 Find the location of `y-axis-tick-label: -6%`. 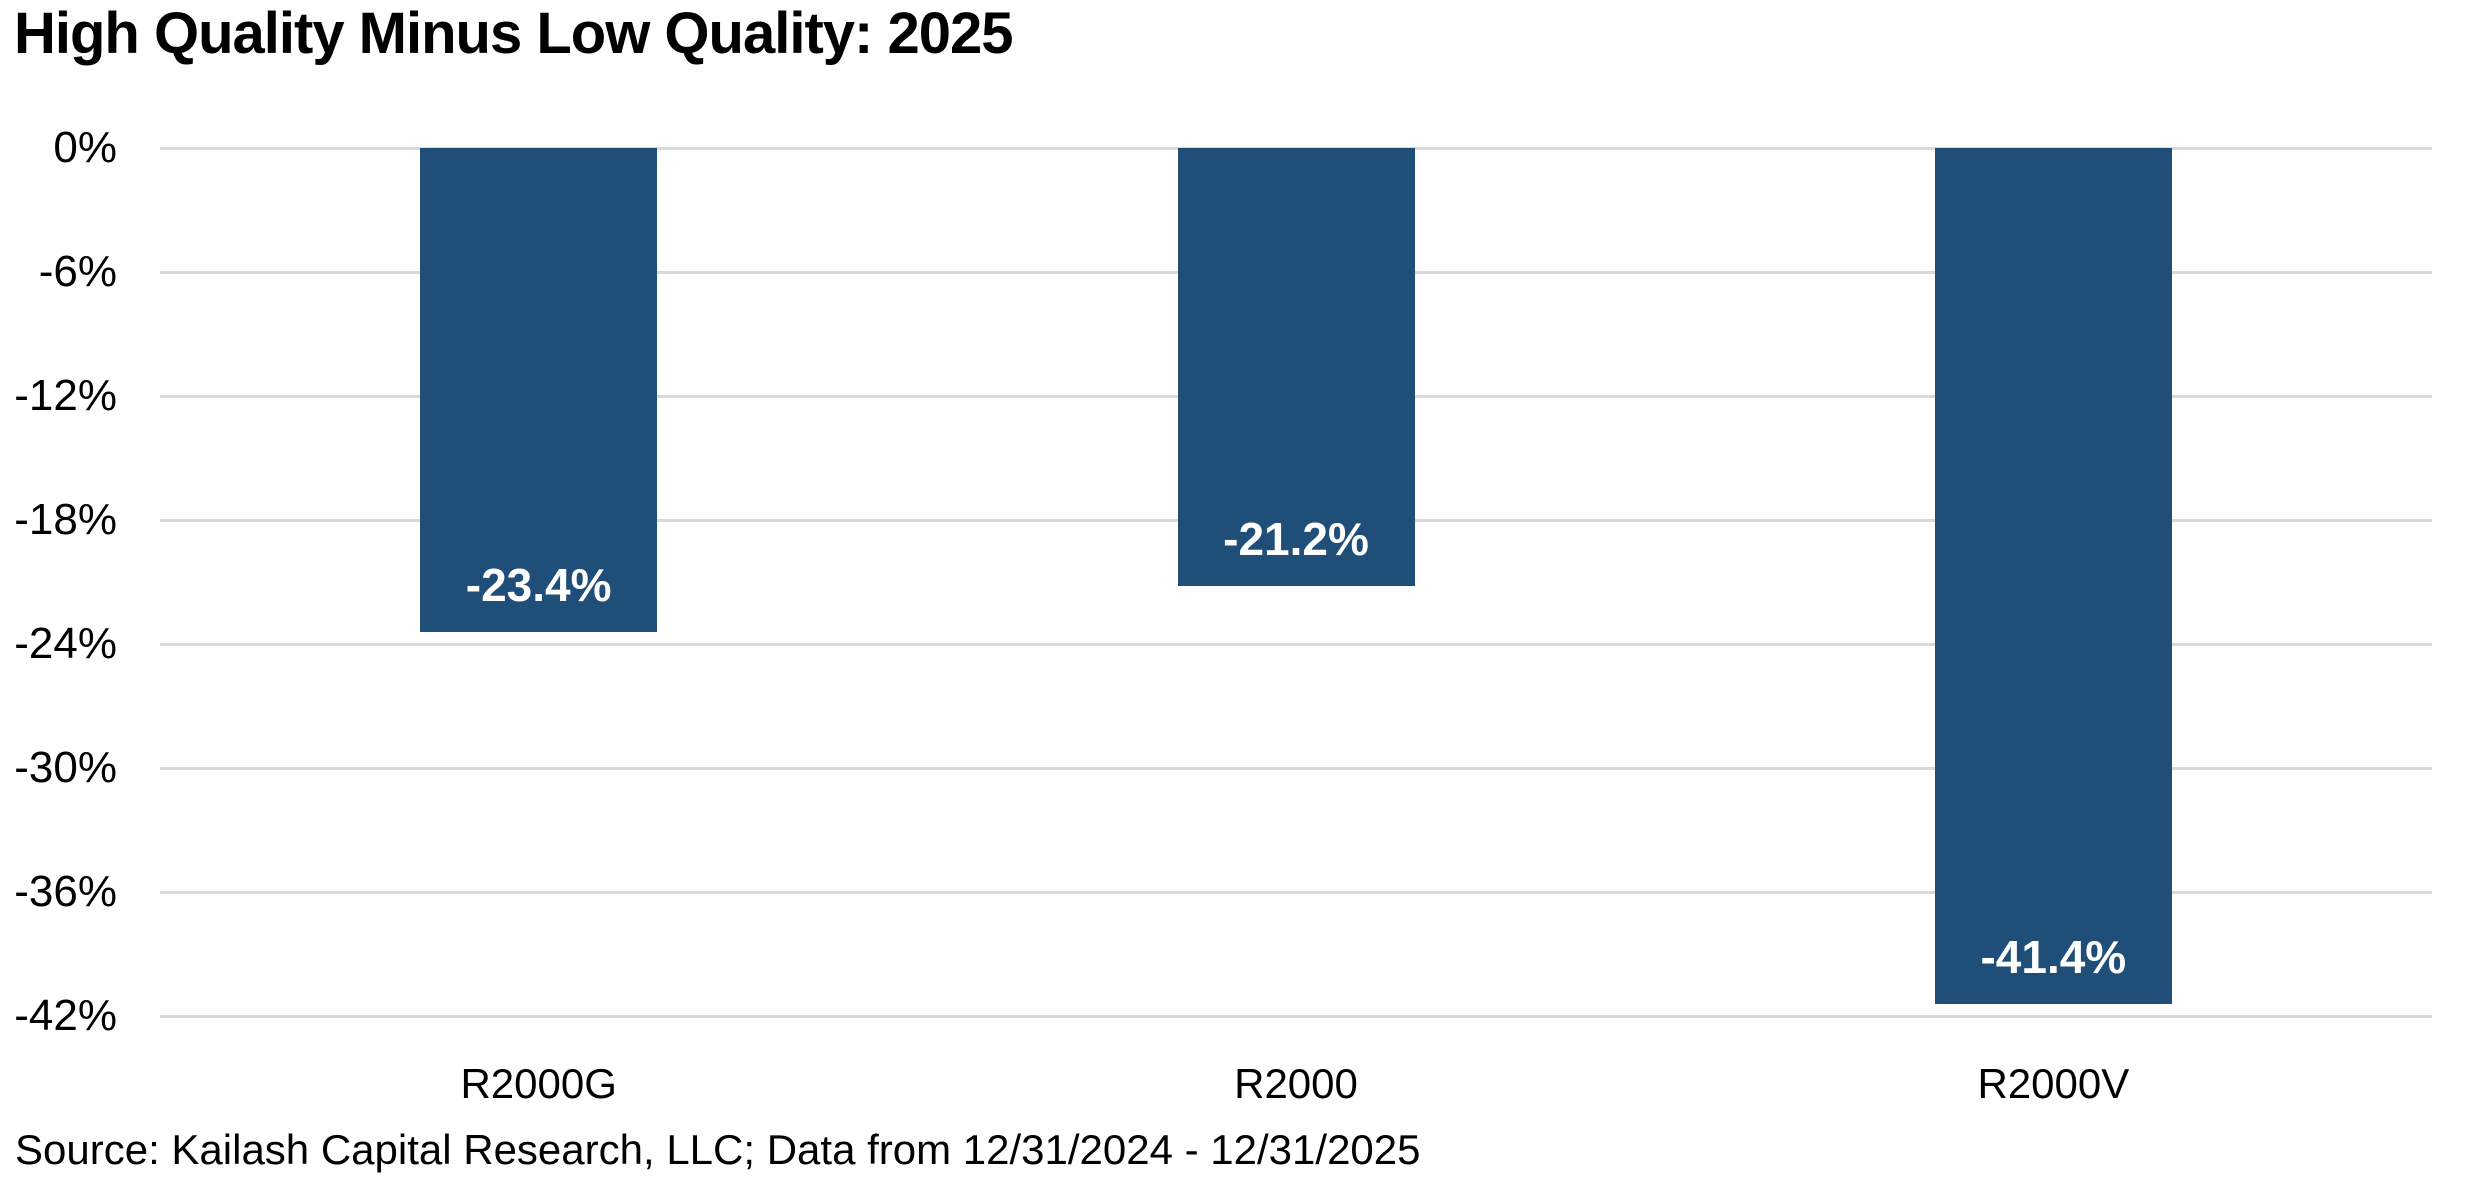

y-axis-tick-label: -6% is located at coordinates (77, 271).